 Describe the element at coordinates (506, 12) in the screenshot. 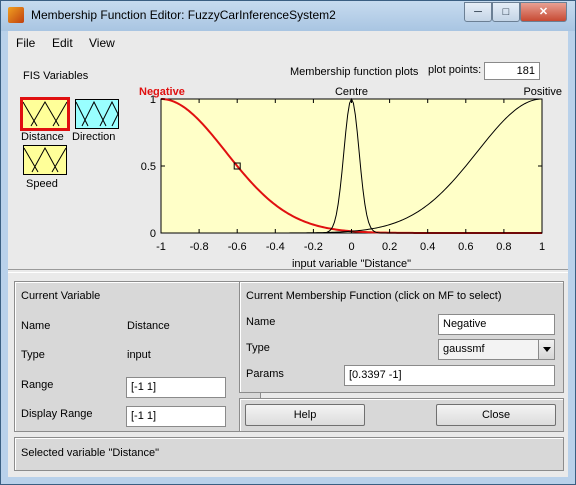

I see `maximize-button: □` at that location.